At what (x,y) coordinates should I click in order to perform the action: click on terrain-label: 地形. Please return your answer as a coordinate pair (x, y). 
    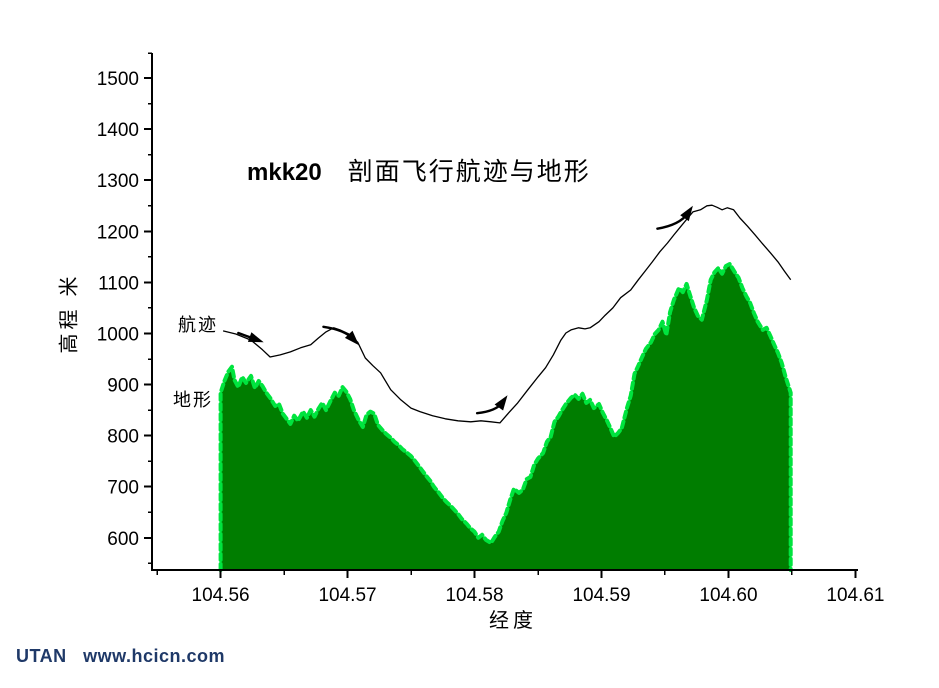
    Looking at the image, I should click on (193, 400).